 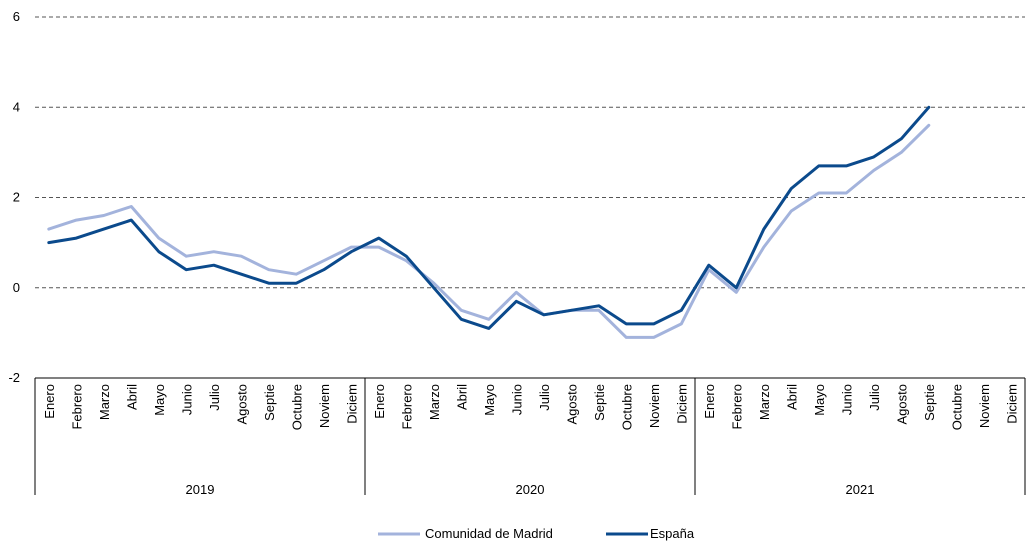 I want to click on y-tick-label: 4, so click(x=16, y=106).